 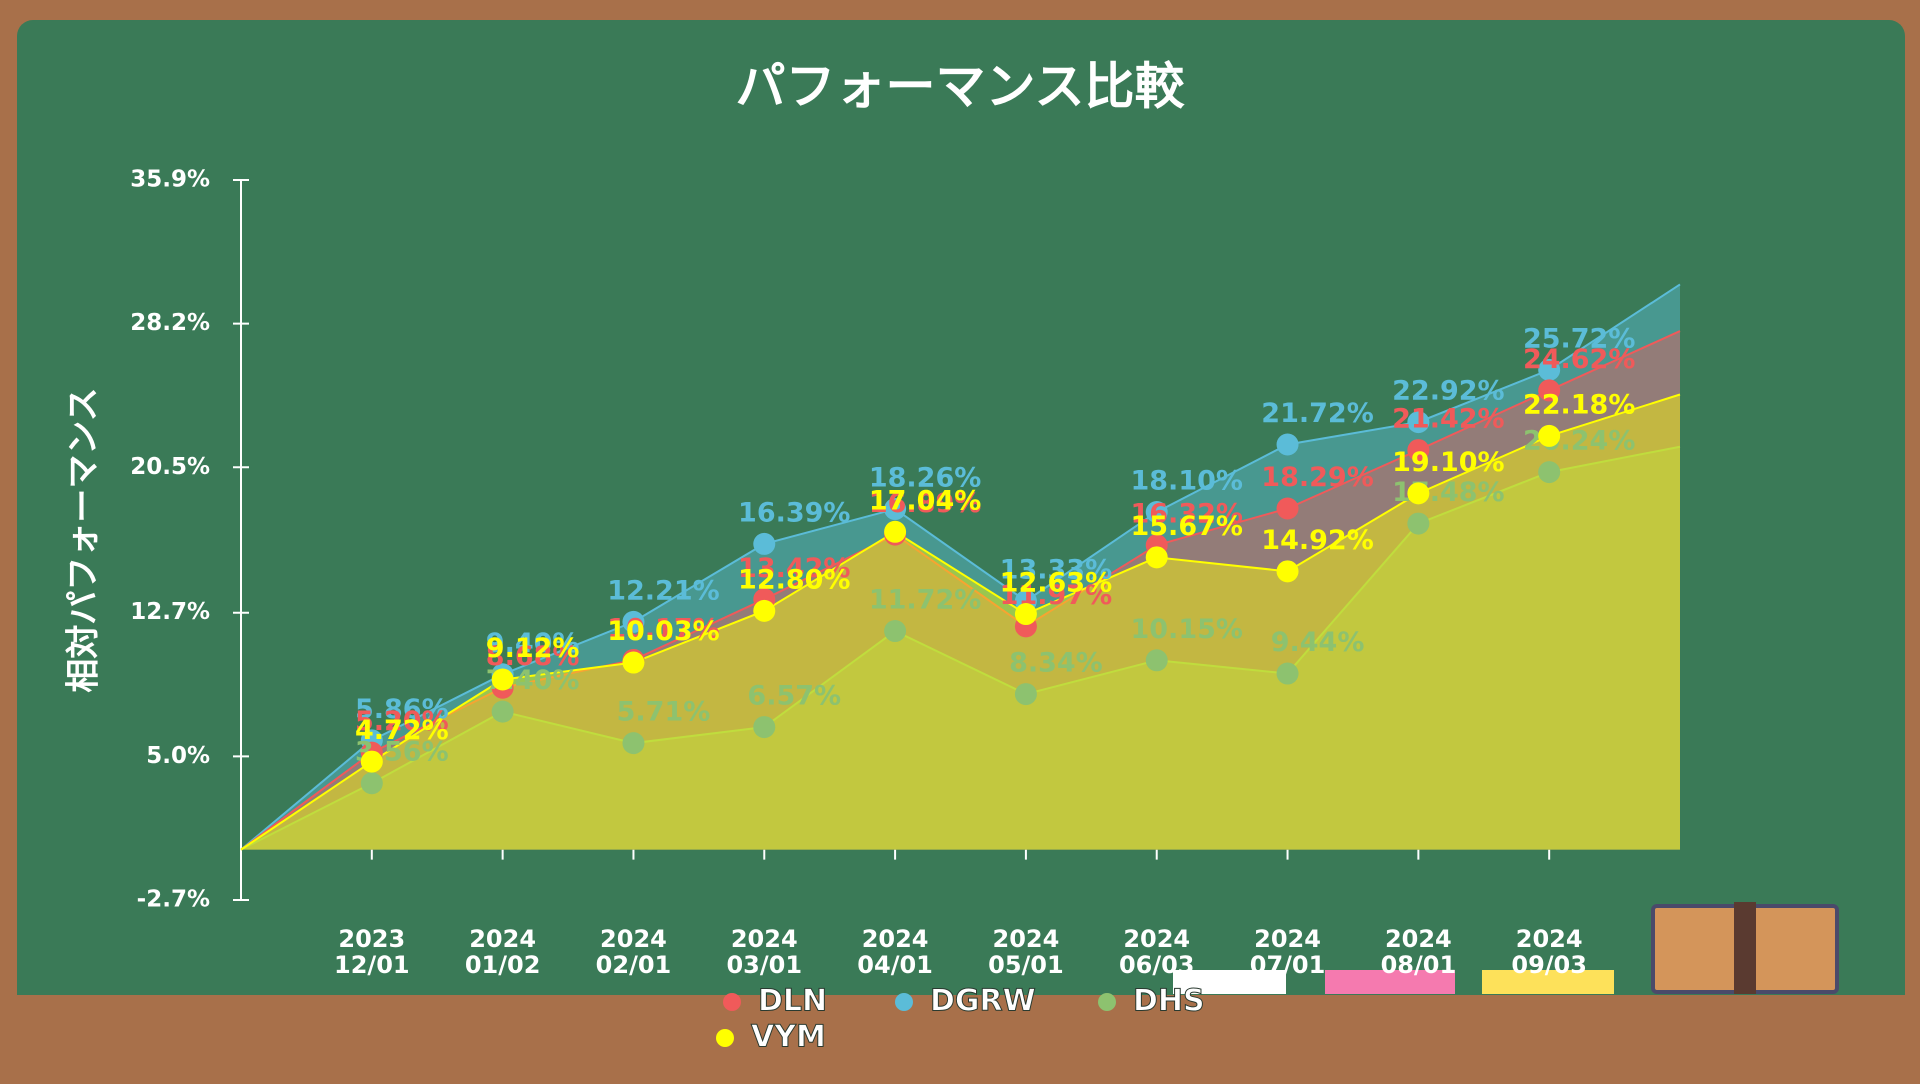 What do you see at coordinates (895, 965) in the screenshot?
I see `x-tick-label: 04/01` at bounding box center [895, 965].